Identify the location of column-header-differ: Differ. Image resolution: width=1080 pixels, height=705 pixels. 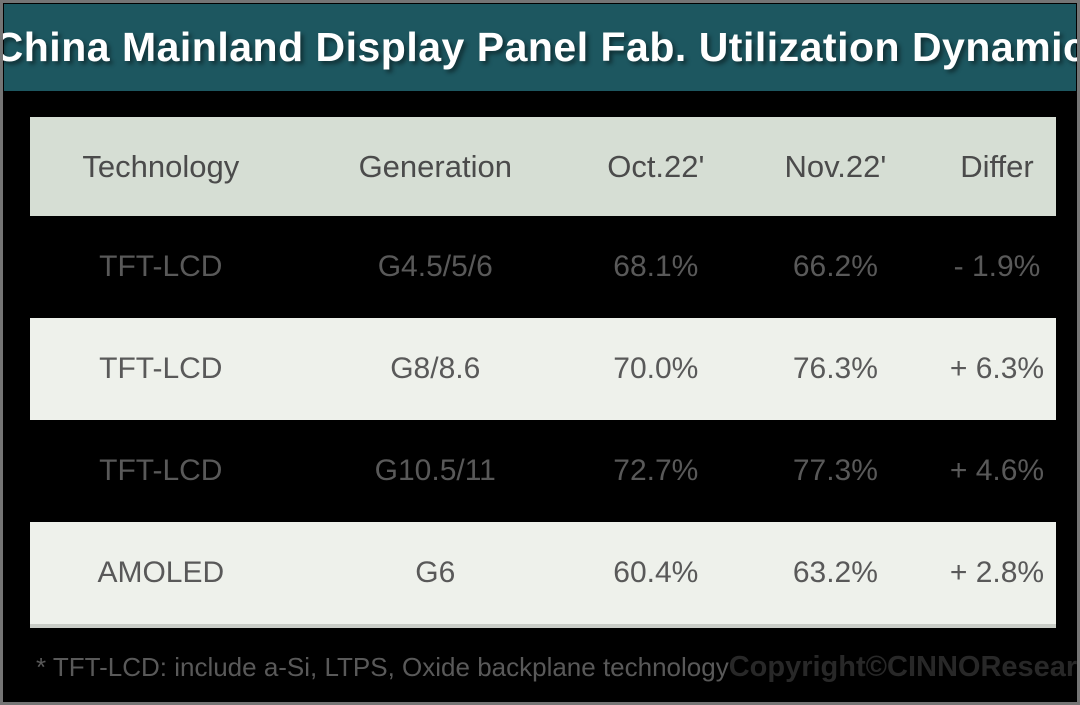
(997, 166).